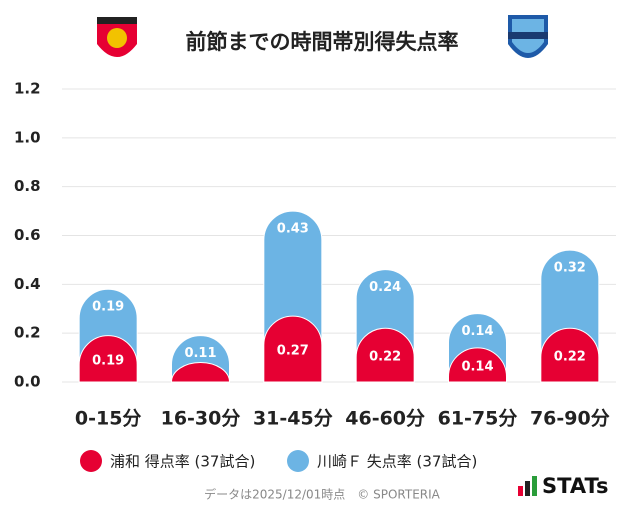 The image size is (641, 508). Describe the element at coordinates (397, 462) in the screenshot. I see `legend-label: 川崎Ｆ 失点率 (37試合)` at that location.